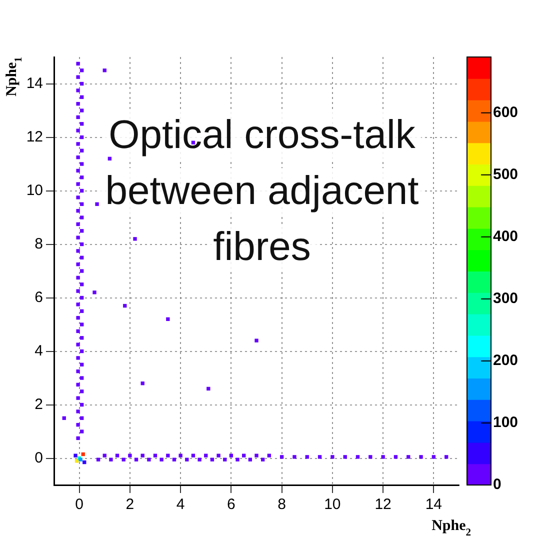 The image size is (539, 538). What do you see at coordinates (38, 297) in the screenshot?
I see `y-tick-label: 6` at bounding box center [38, 297].